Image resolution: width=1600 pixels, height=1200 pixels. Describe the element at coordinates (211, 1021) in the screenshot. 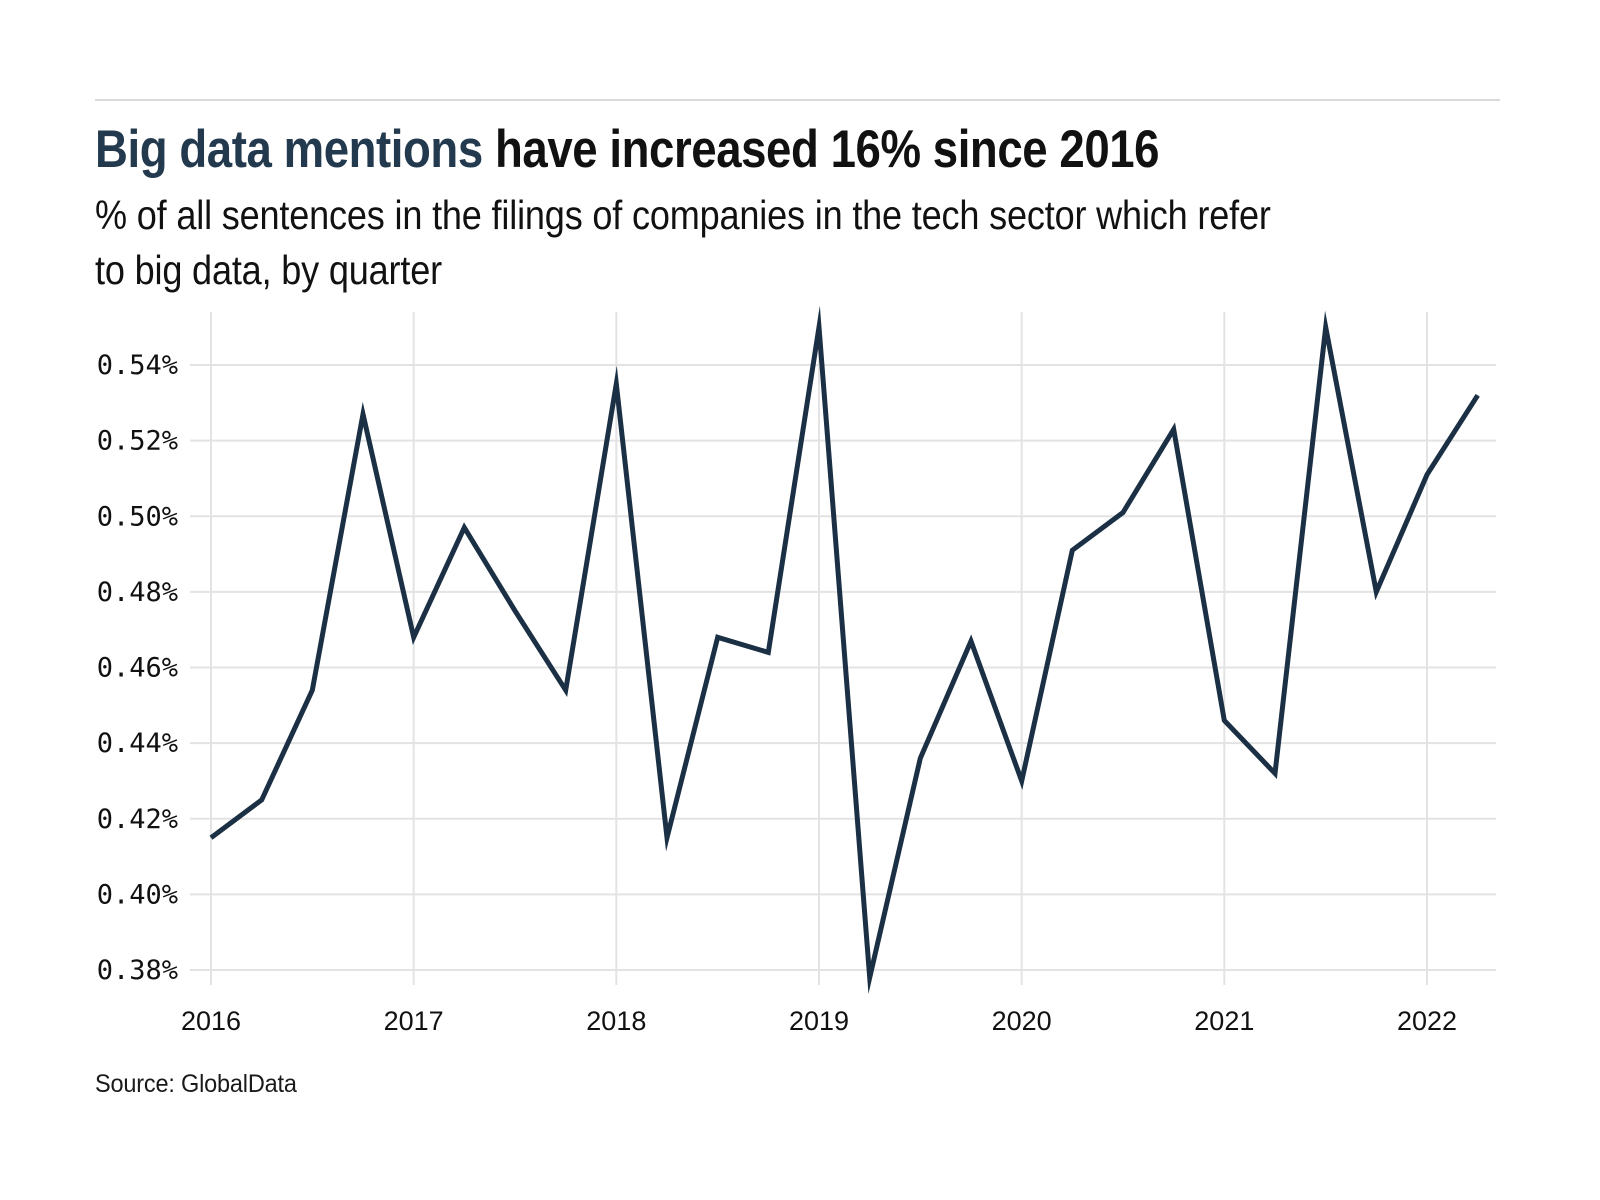

I see `x-tick-label: 2016` at that location.